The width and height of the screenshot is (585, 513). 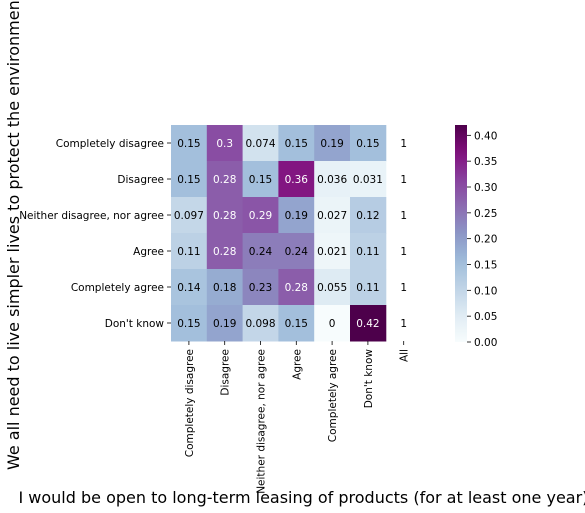 I want to click on cell-value-label: 0.18, so click(x=224, y=288).